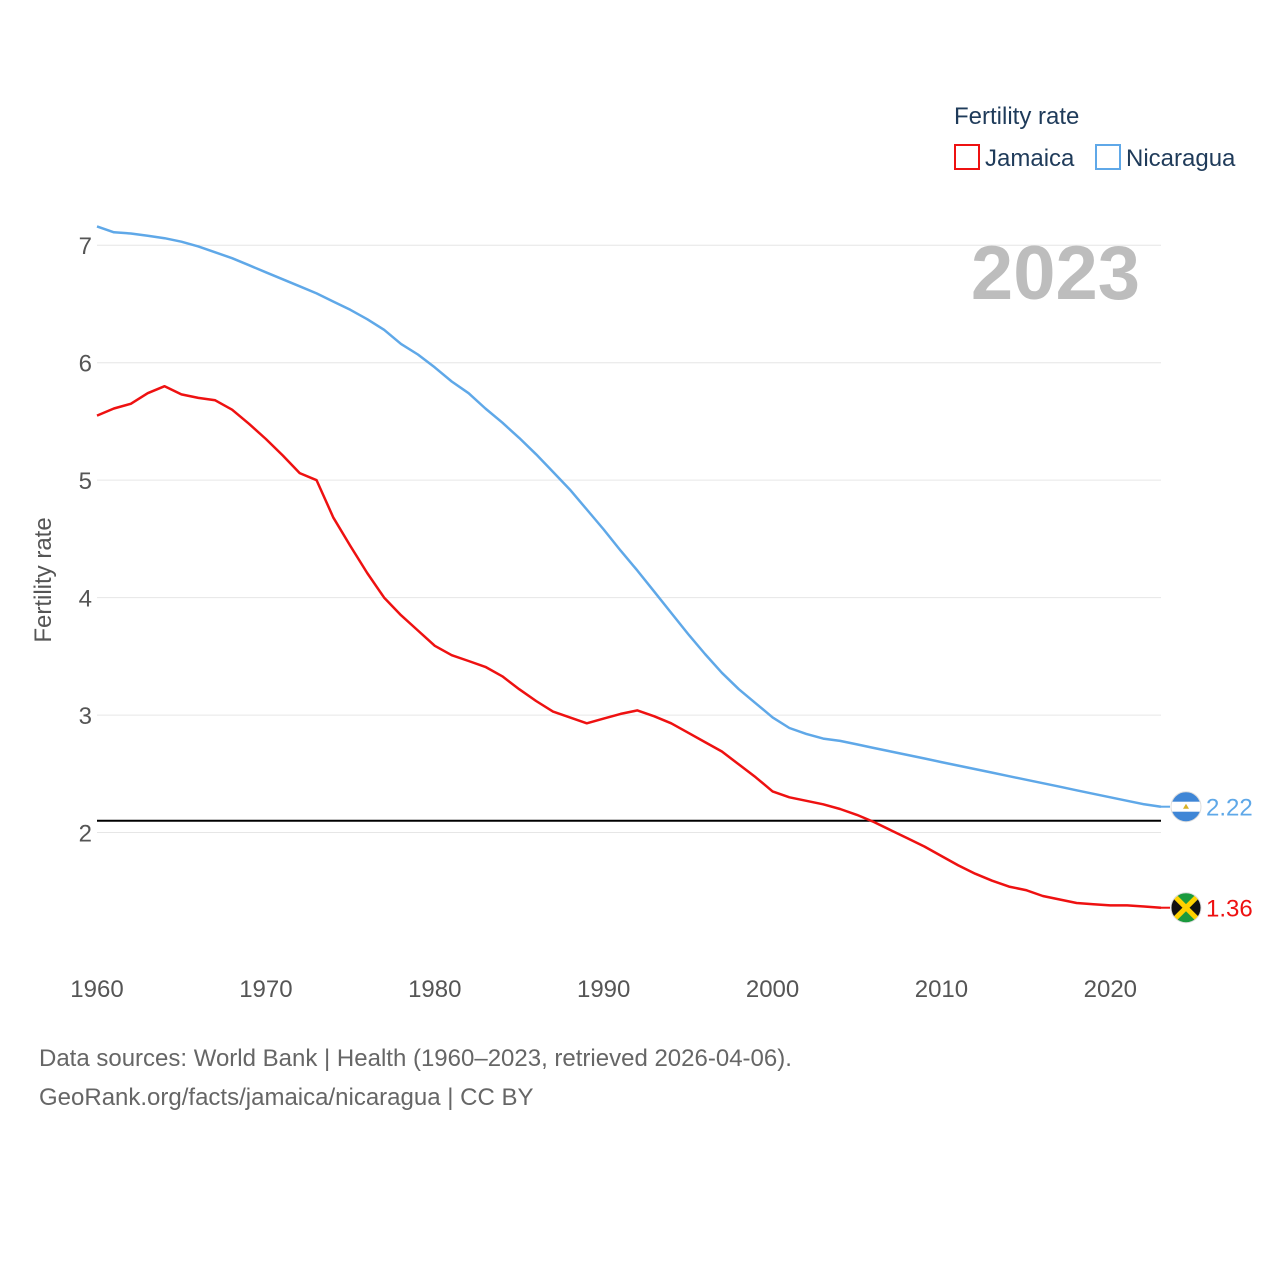 Image resolution: width=1280 pixels, height=1280 pixels. What do you see at coordinates (85, 364) in the screenshot?
I see `y-tick-label-6: 6` at bounding box center [85, 364].